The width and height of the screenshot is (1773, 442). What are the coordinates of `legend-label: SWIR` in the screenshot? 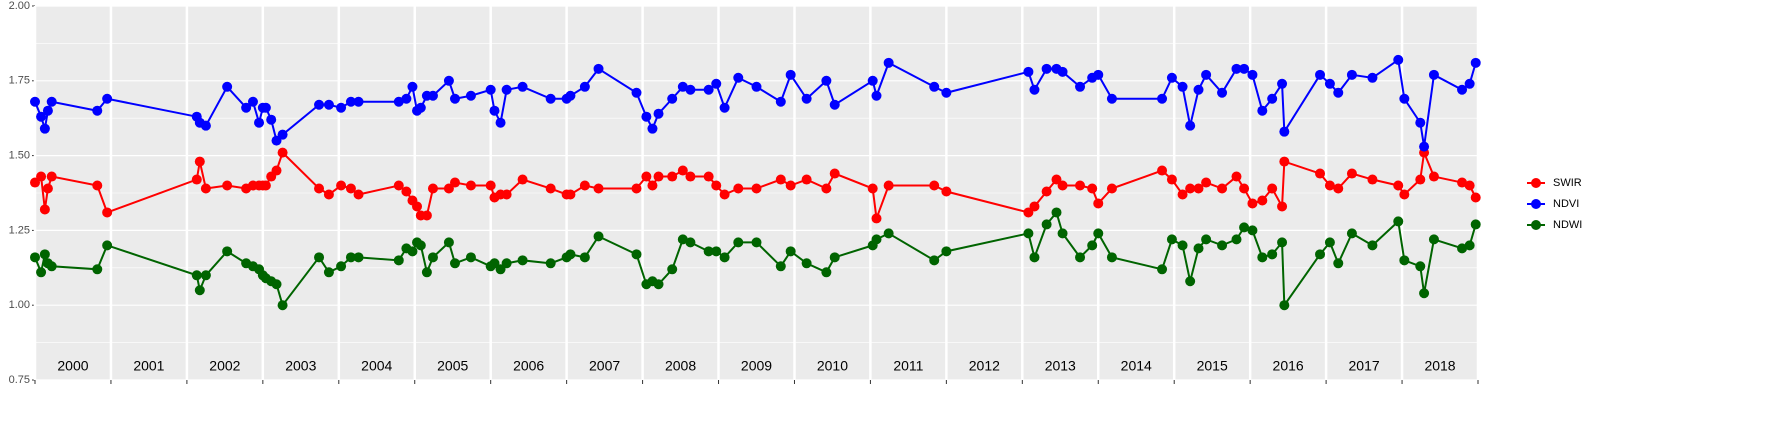 It's located at (1567, 183).